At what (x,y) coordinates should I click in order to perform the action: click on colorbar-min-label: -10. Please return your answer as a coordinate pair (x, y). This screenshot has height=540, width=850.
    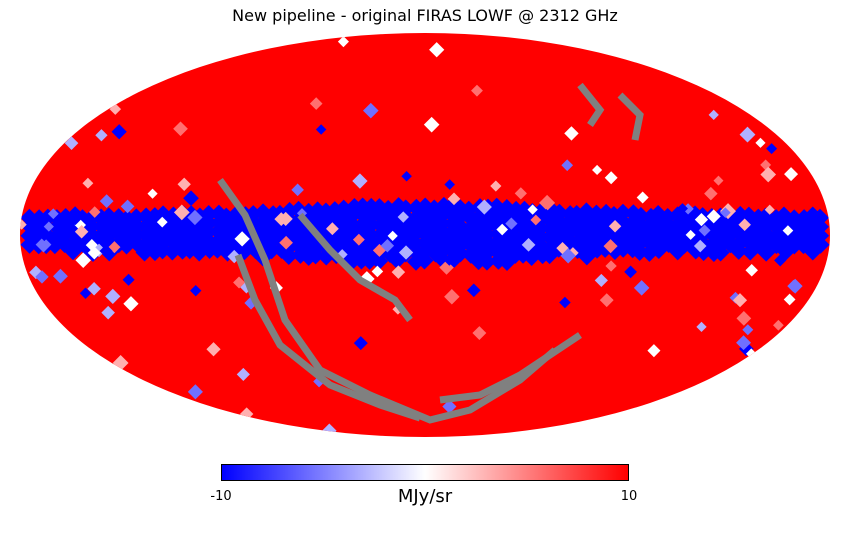
    Looking at the image, I should click on (221, 496).